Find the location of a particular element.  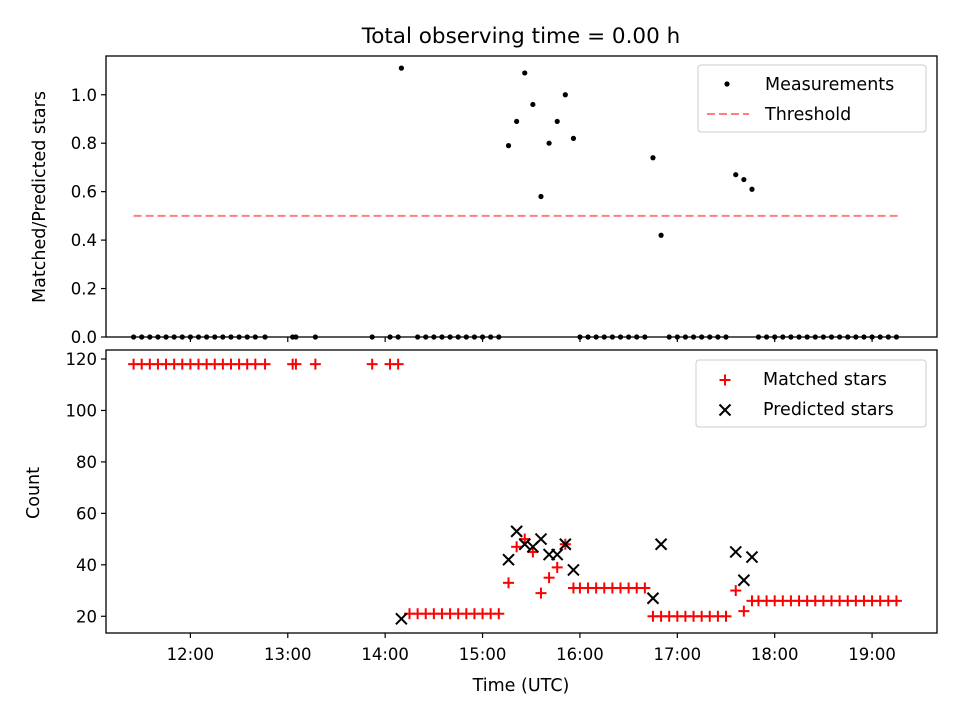

bottom-y-tick-label: 80 is located at coordinates (86, 462).